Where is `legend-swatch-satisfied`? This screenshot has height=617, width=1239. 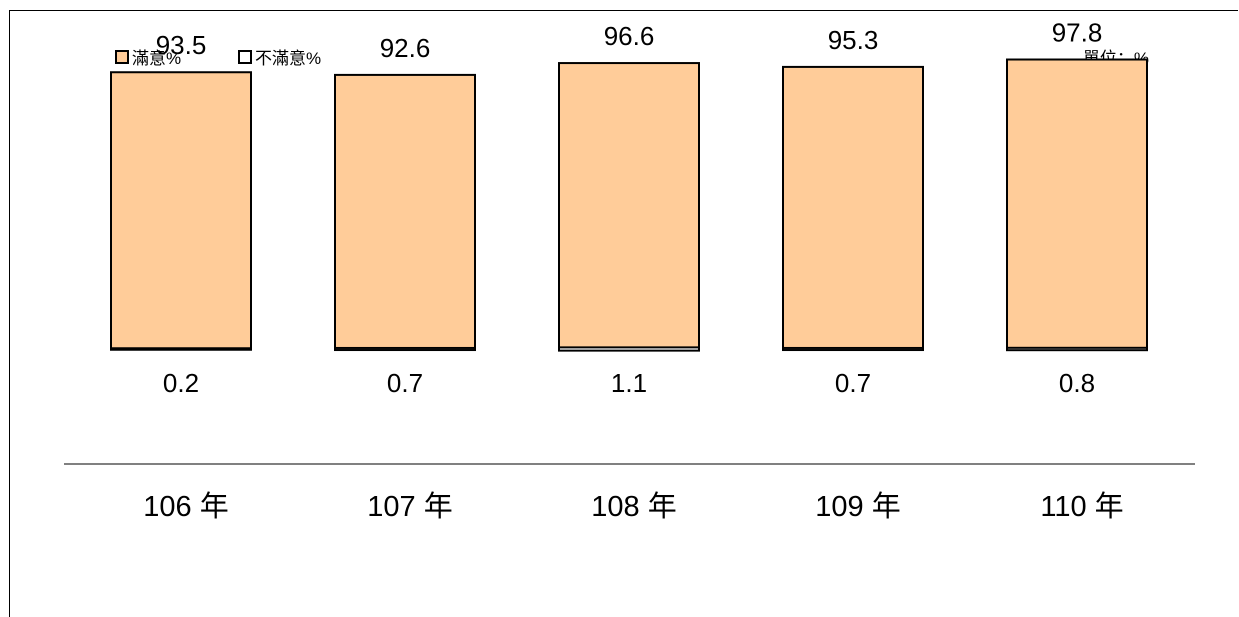
legend-swatch-satisfied is located at coordinates (122, 56).